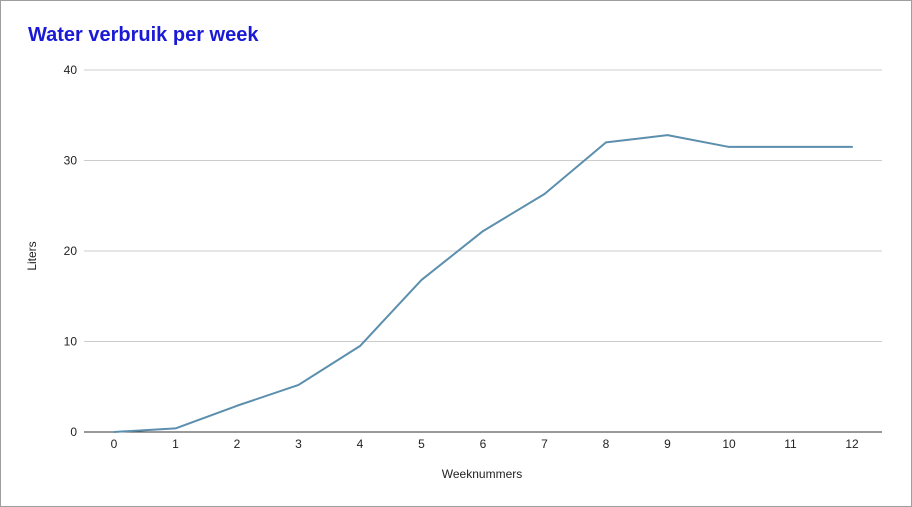 This screenshot has width=912, height=507. What do you see at coordinates (114, 444) in the screenshot?
I see `x-tick-label: 0` at bounding box center [114, 444].